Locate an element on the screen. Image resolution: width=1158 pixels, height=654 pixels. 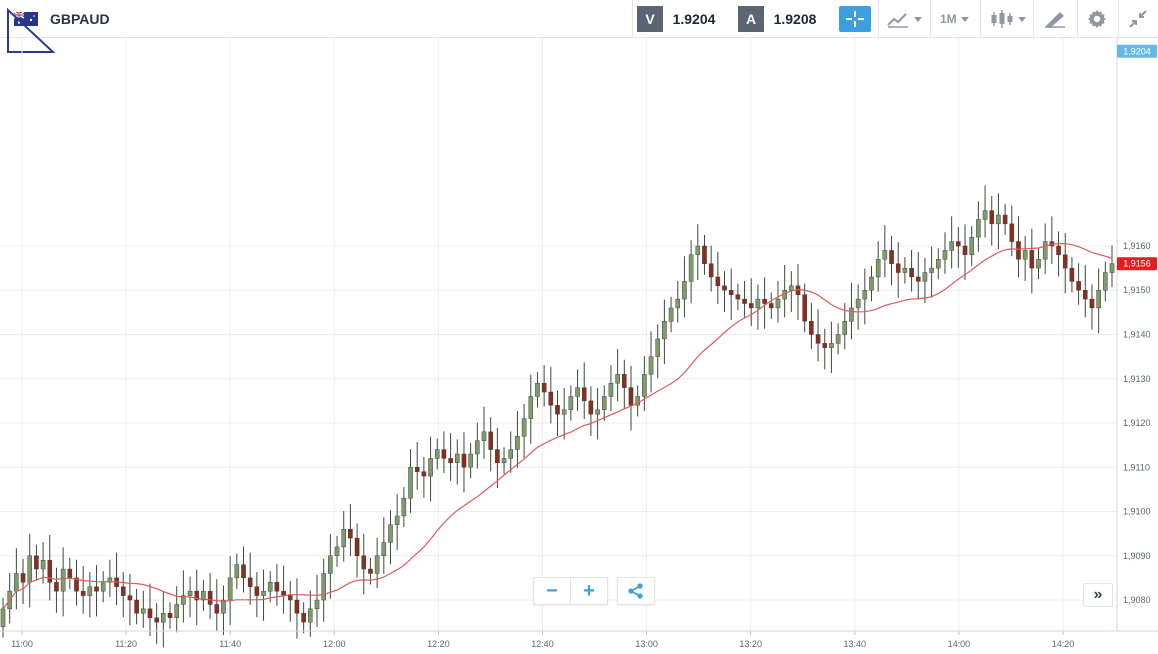
minimize-button is located at coordinates (1138, 19).